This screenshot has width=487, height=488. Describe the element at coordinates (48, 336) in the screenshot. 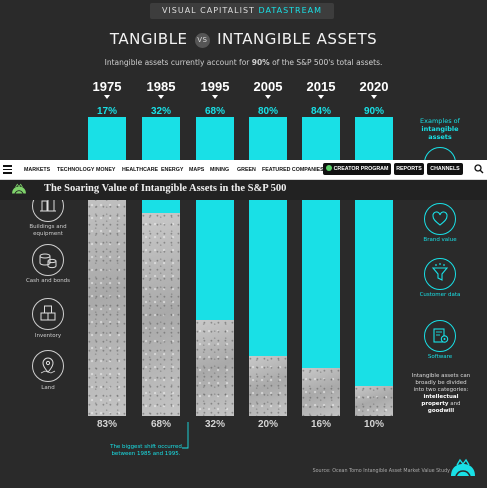

I see `left-icon-label-inventory: Inventory` at that location.